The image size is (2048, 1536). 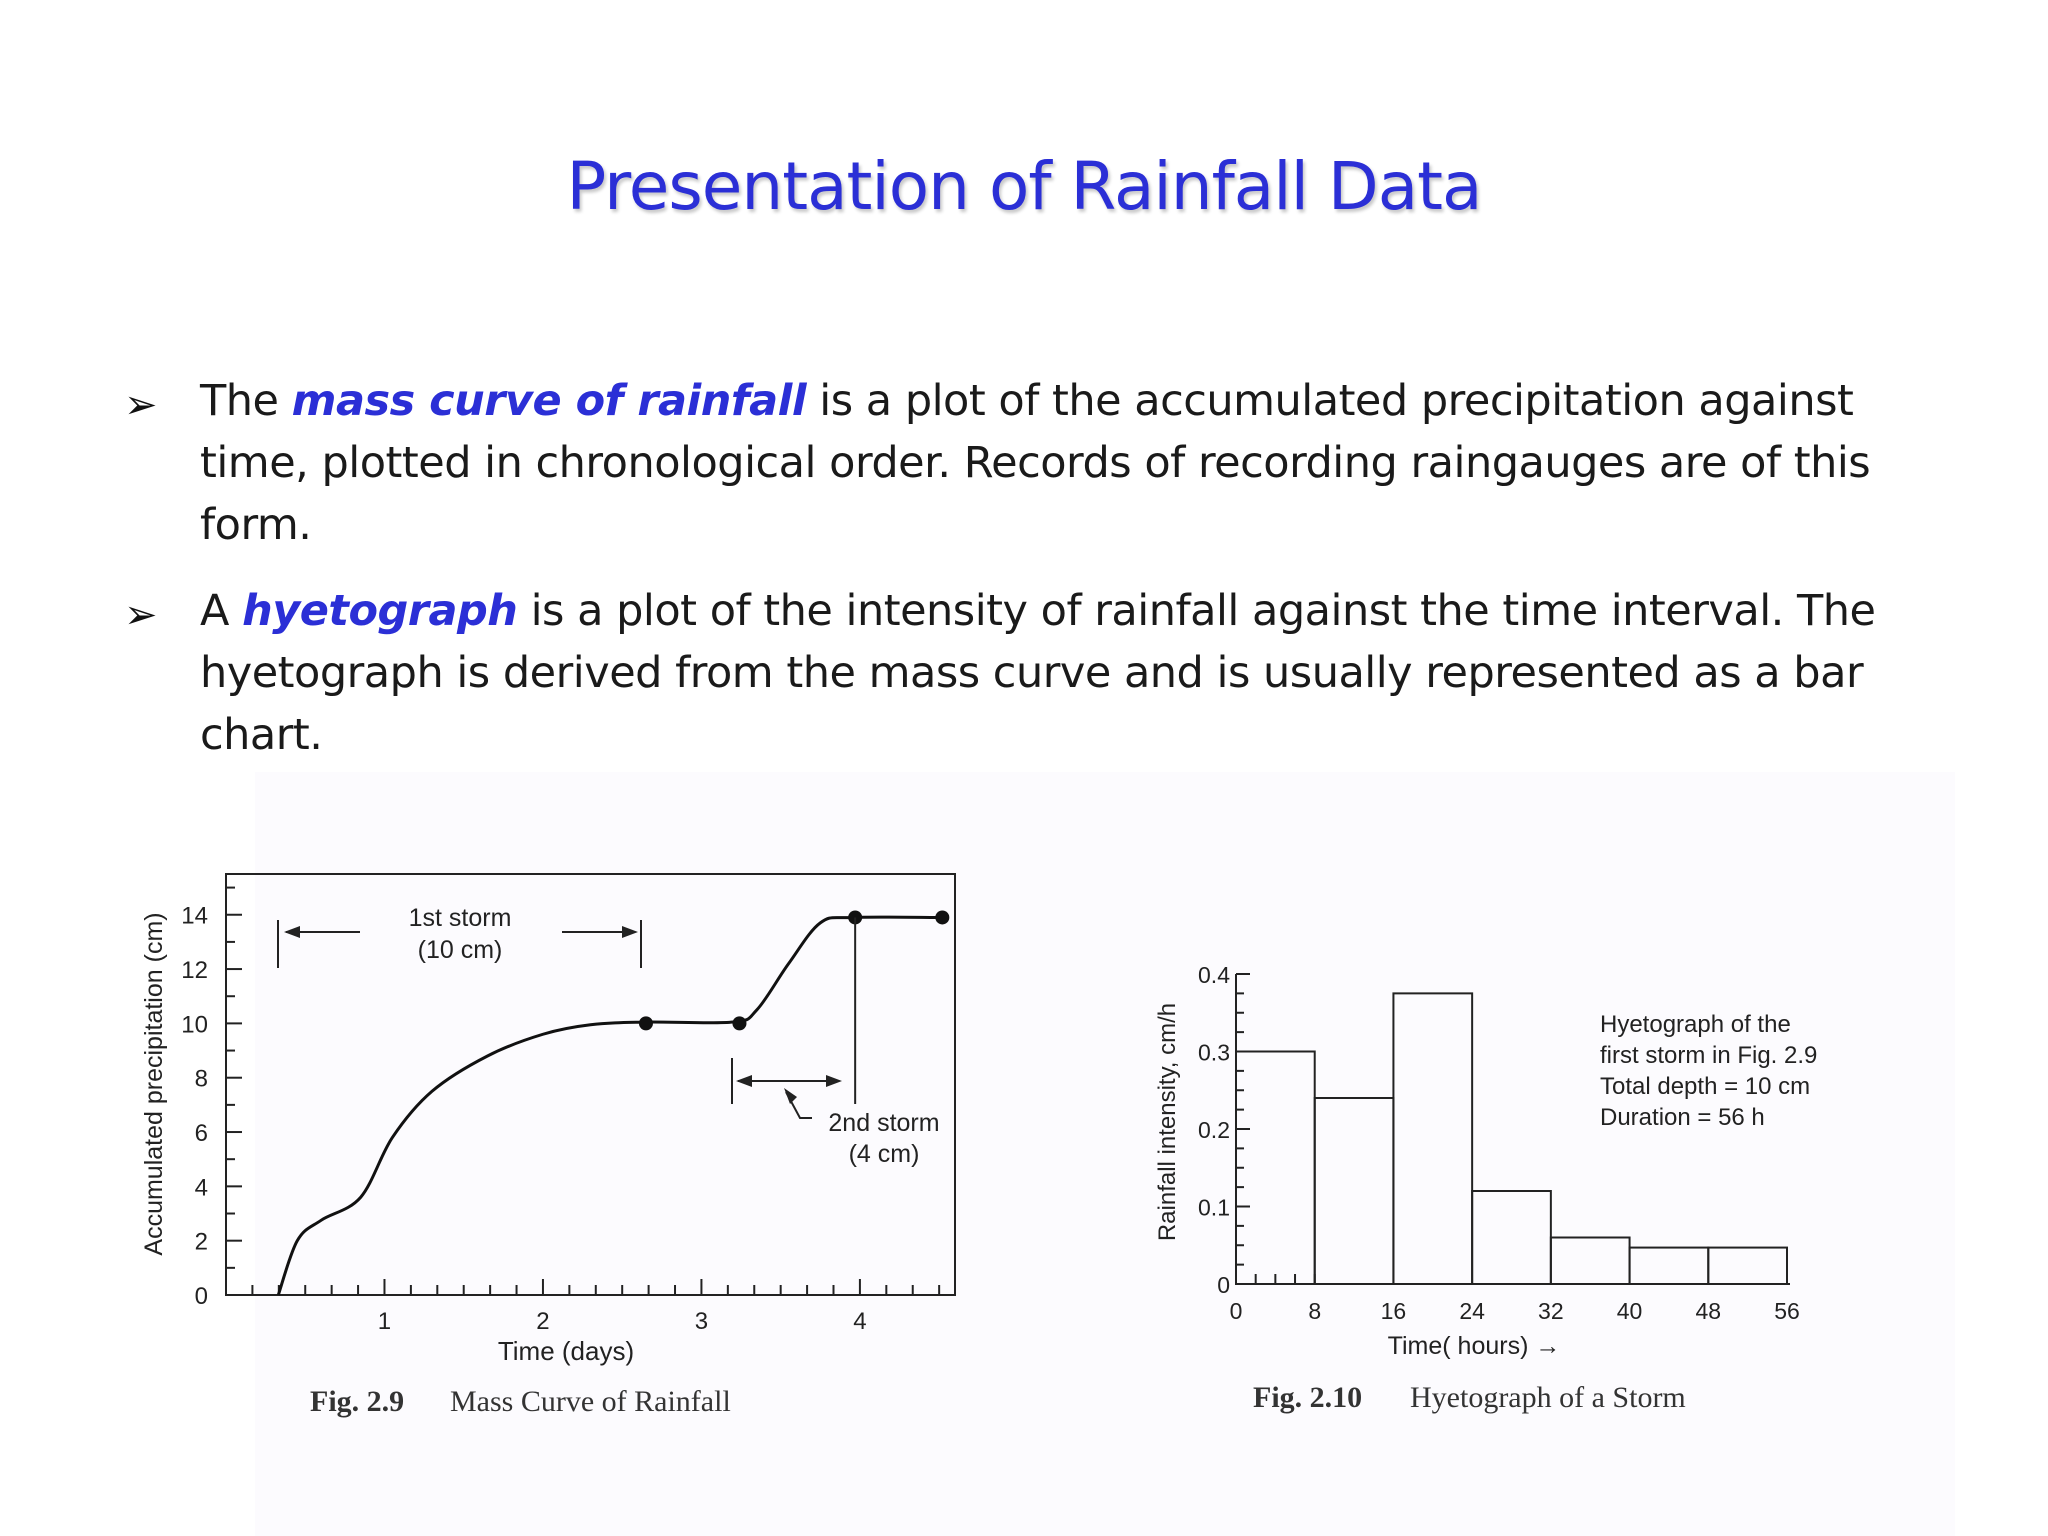 I want to click on figure-number: Fig. 2.10, so click(x=1307, y=1397).